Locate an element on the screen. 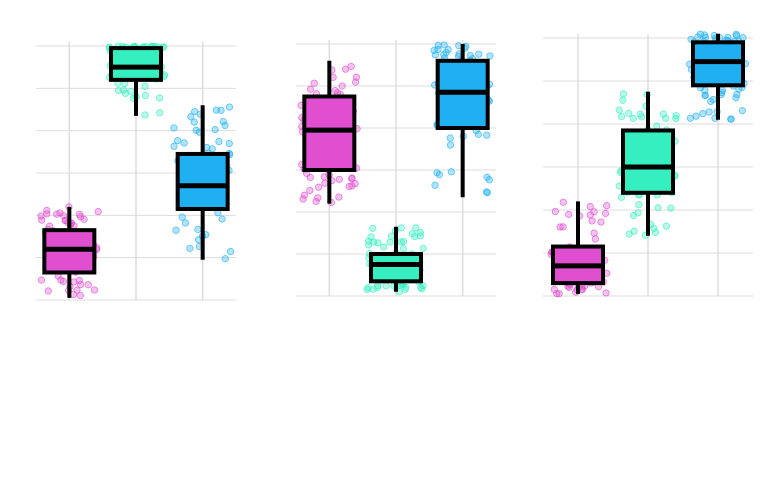  box-group_a is located at coordinates (329, 133).